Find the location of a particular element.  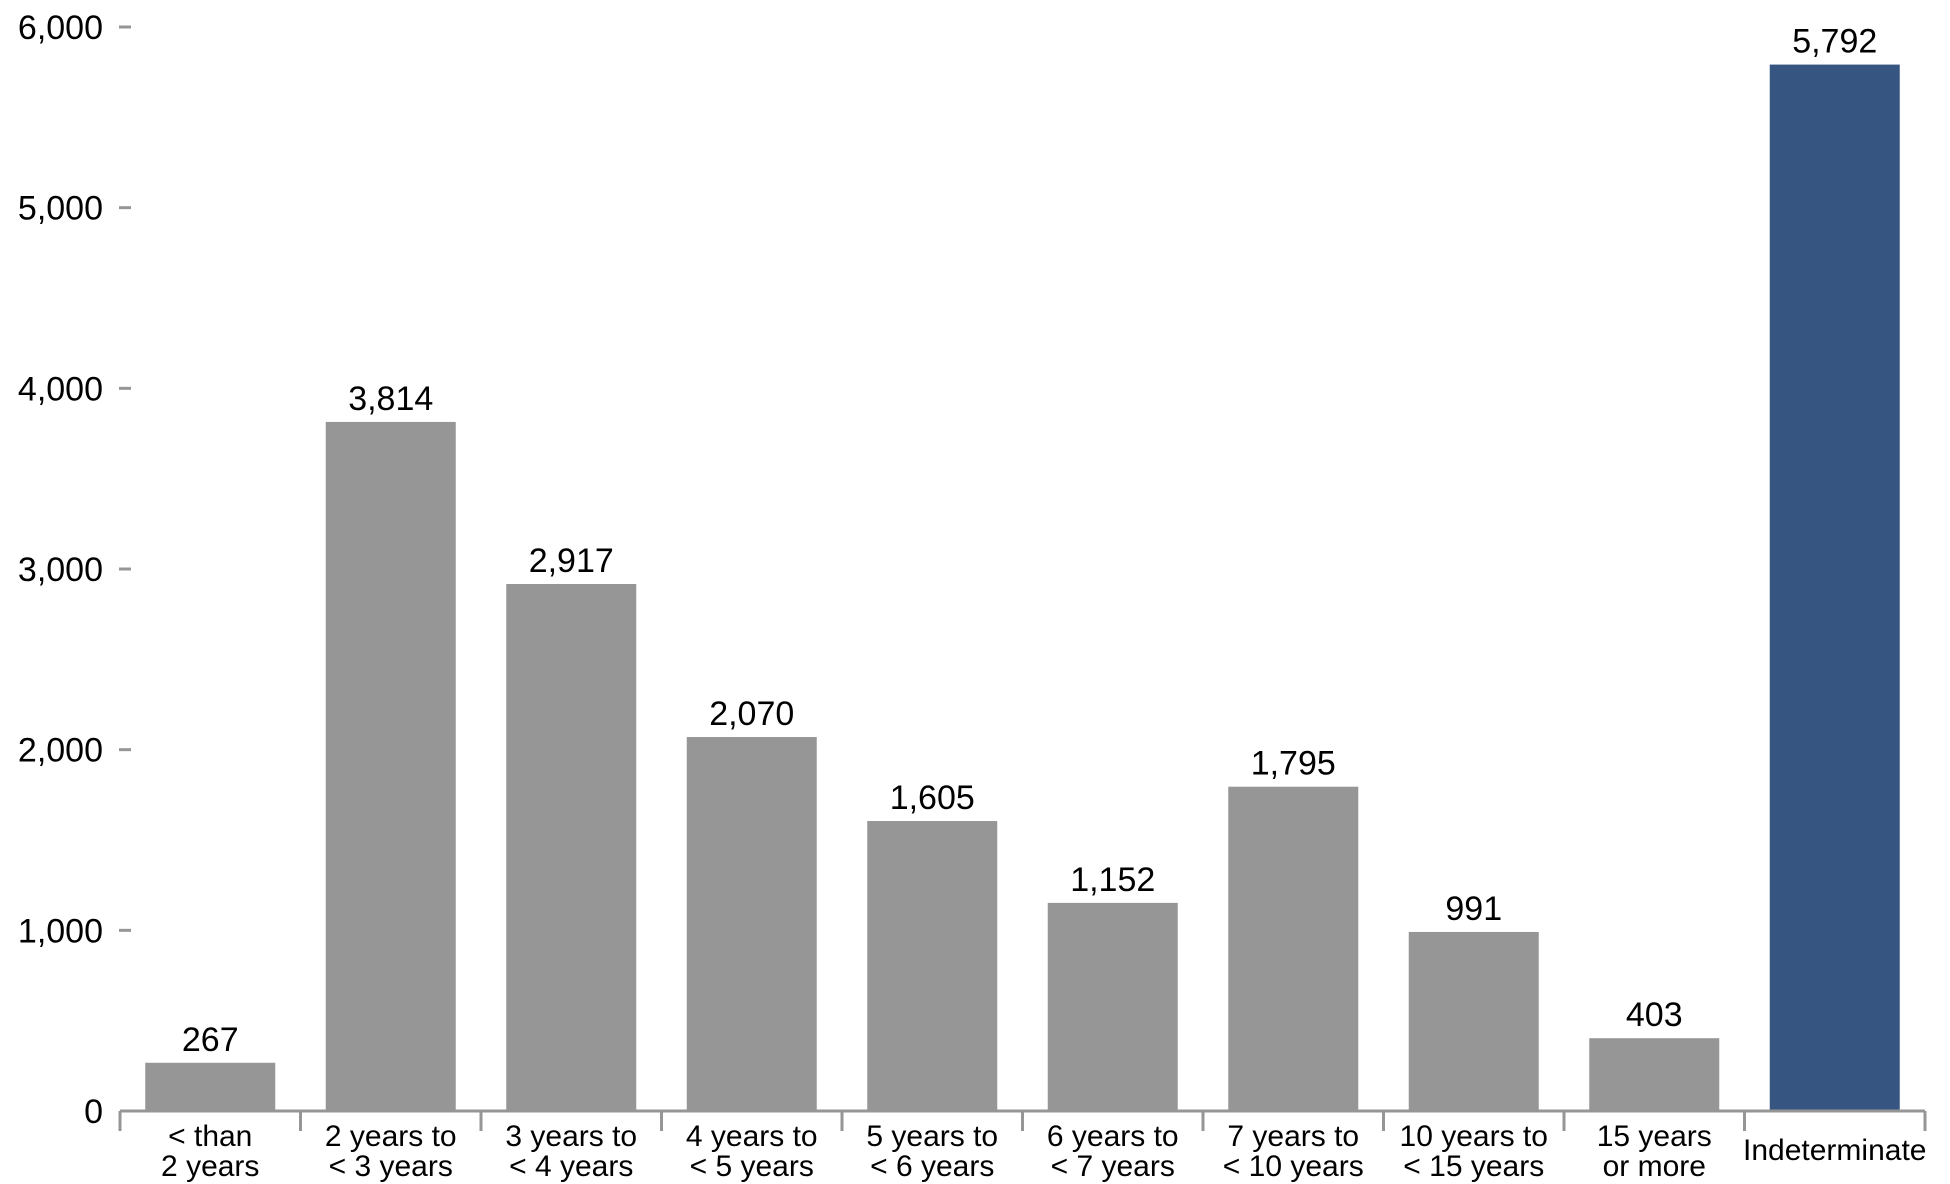

y-tick-label: 2,000 is located at coordinates (60, 751).